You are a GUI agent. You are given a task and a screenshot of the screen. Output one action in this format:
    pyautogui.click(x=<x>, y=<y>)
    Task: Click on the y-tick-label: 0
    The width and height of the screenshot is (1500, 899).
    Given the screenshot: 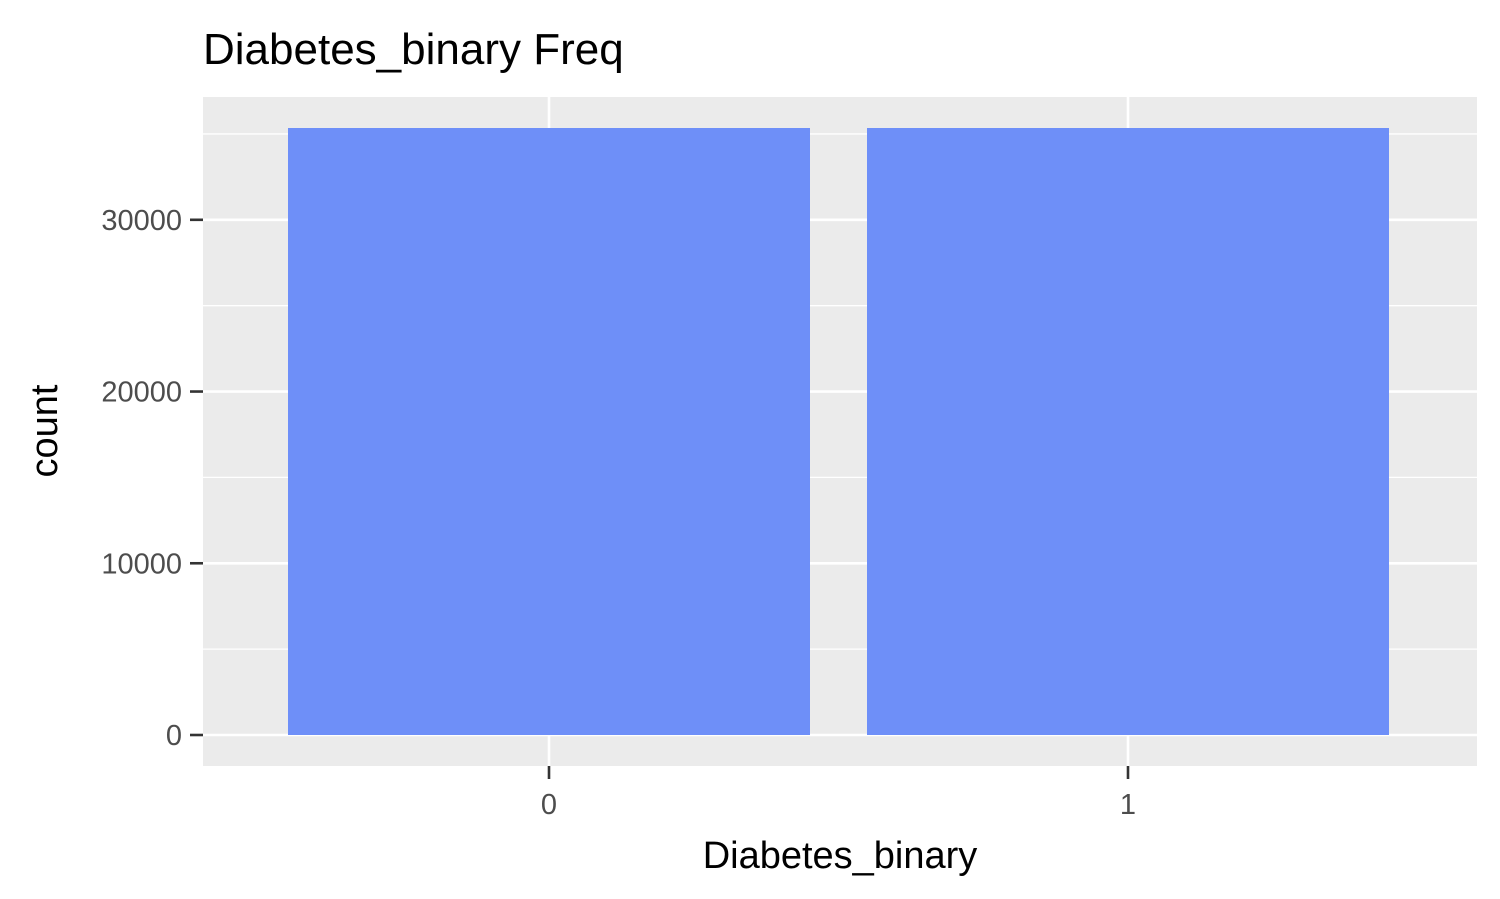 What is the action you would take?
    pyautogui.click(x=174, y=736)
    